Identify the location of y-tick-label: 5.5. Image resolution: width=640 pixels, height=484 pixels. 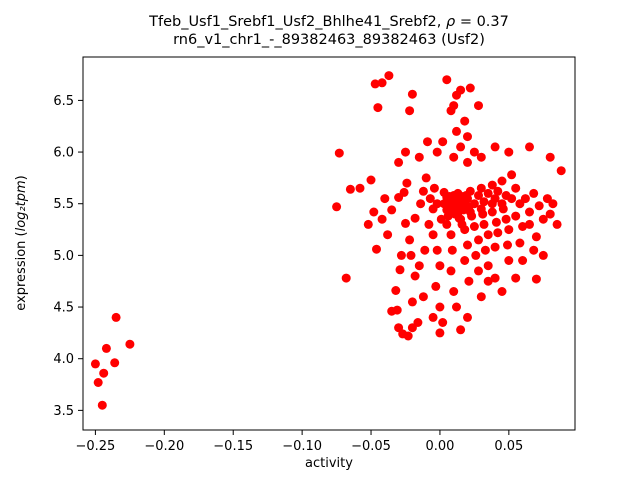
(63, 204).